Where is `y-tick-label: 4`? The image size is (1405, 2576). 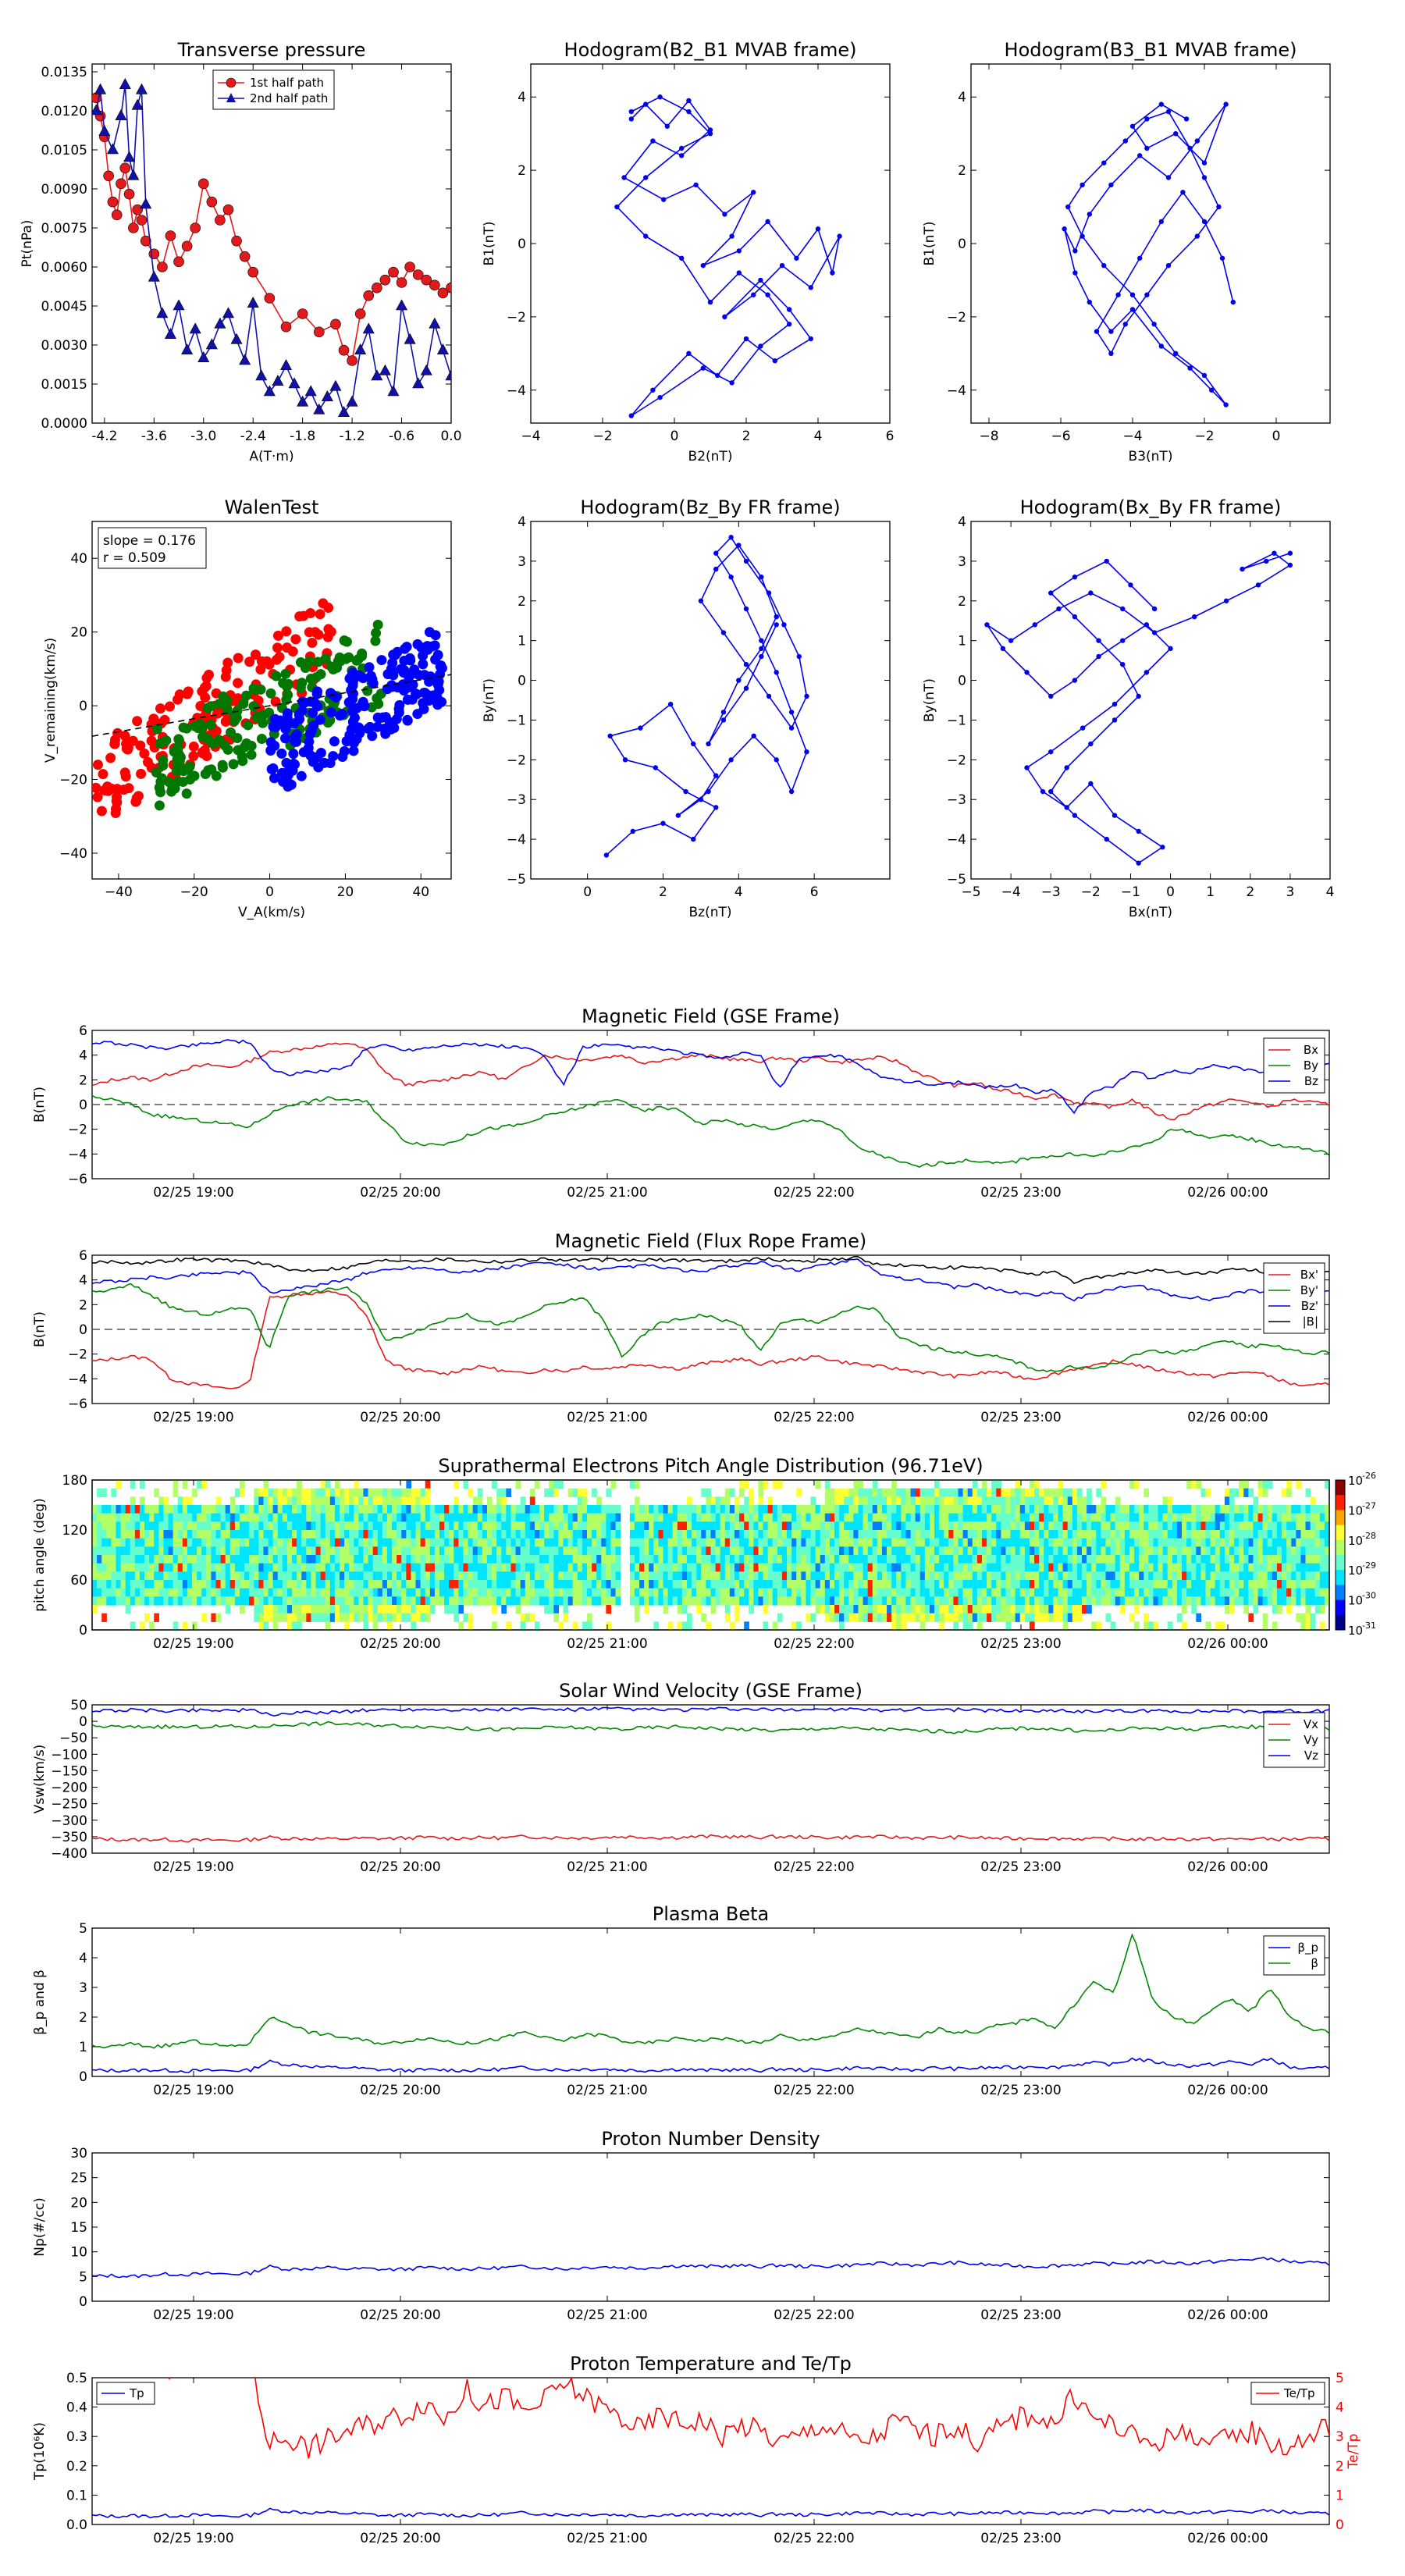 y-tick-label: 4 is located at coordinates (962, 522).